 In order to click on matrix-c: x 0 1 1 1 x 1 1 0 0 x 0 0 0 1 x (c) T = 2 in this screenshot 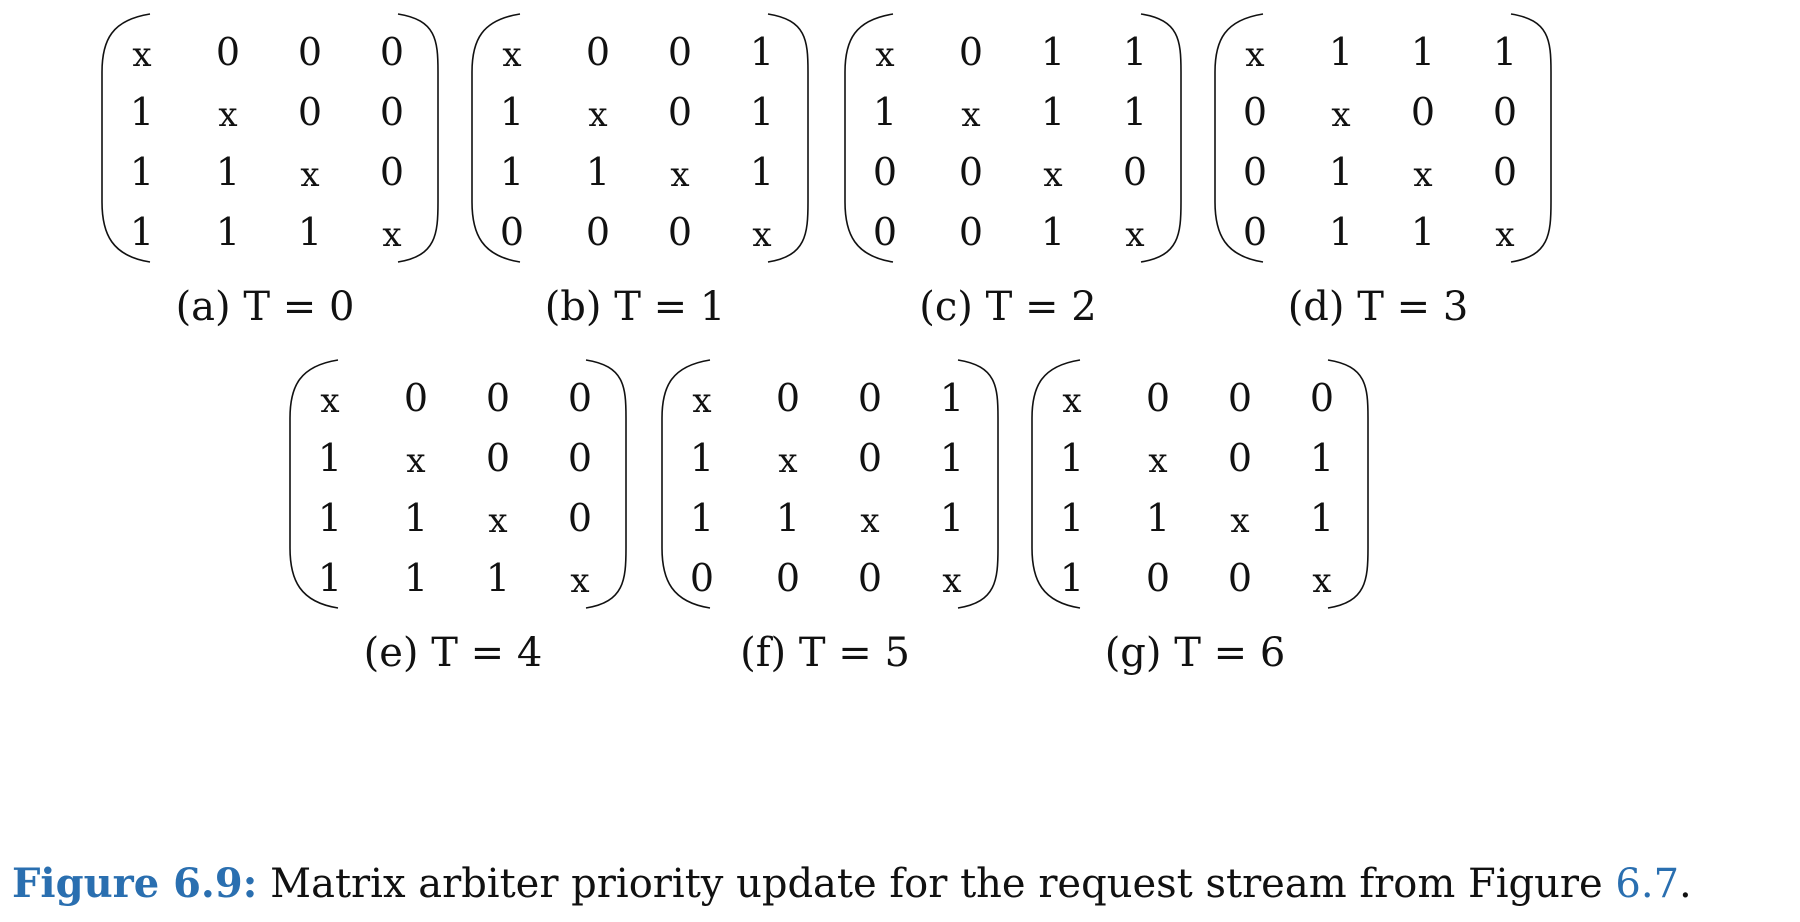, I will do `click(1038, 171)`.